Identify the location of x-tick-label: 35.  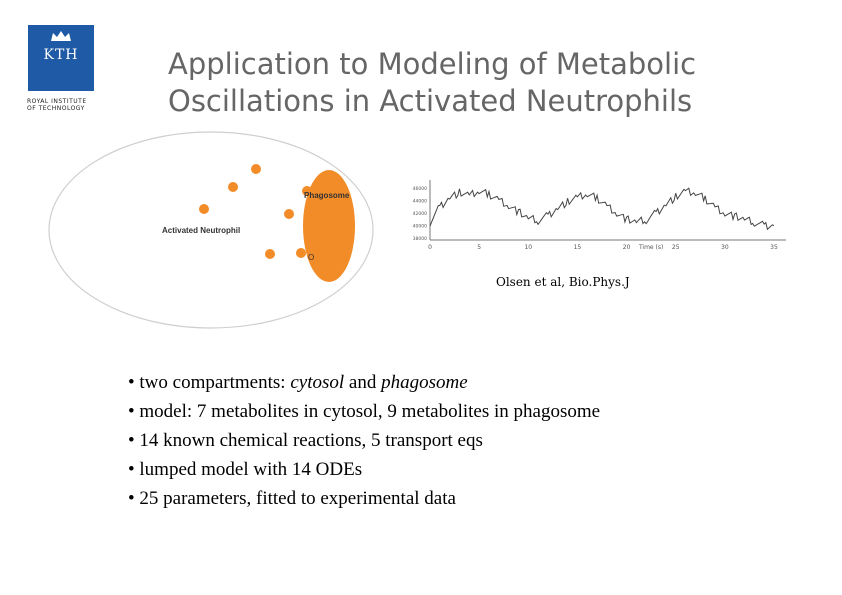
(774, 247).